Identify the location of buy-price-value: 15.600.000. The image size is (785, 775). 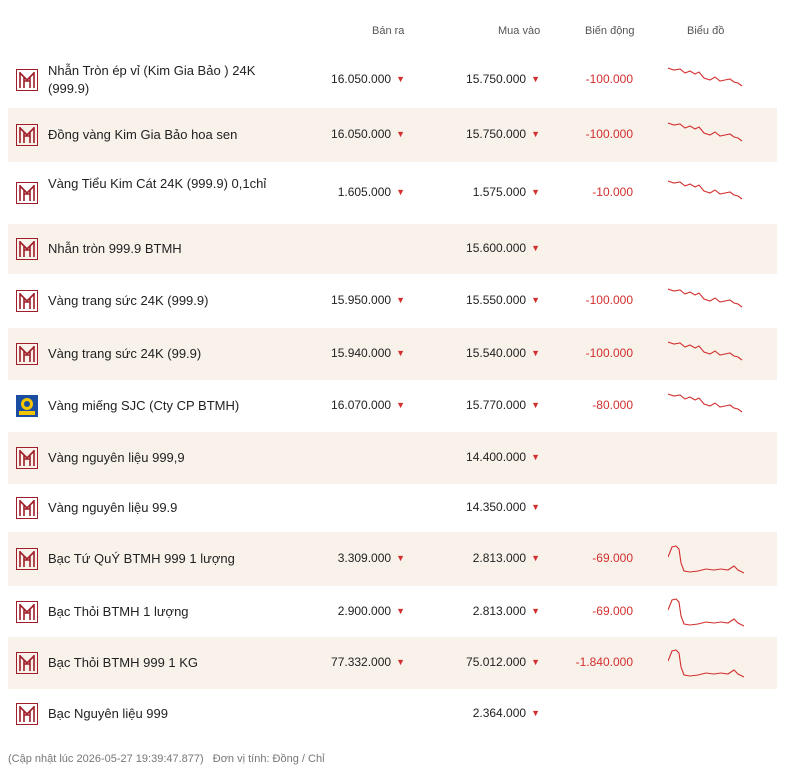
(496, 248).